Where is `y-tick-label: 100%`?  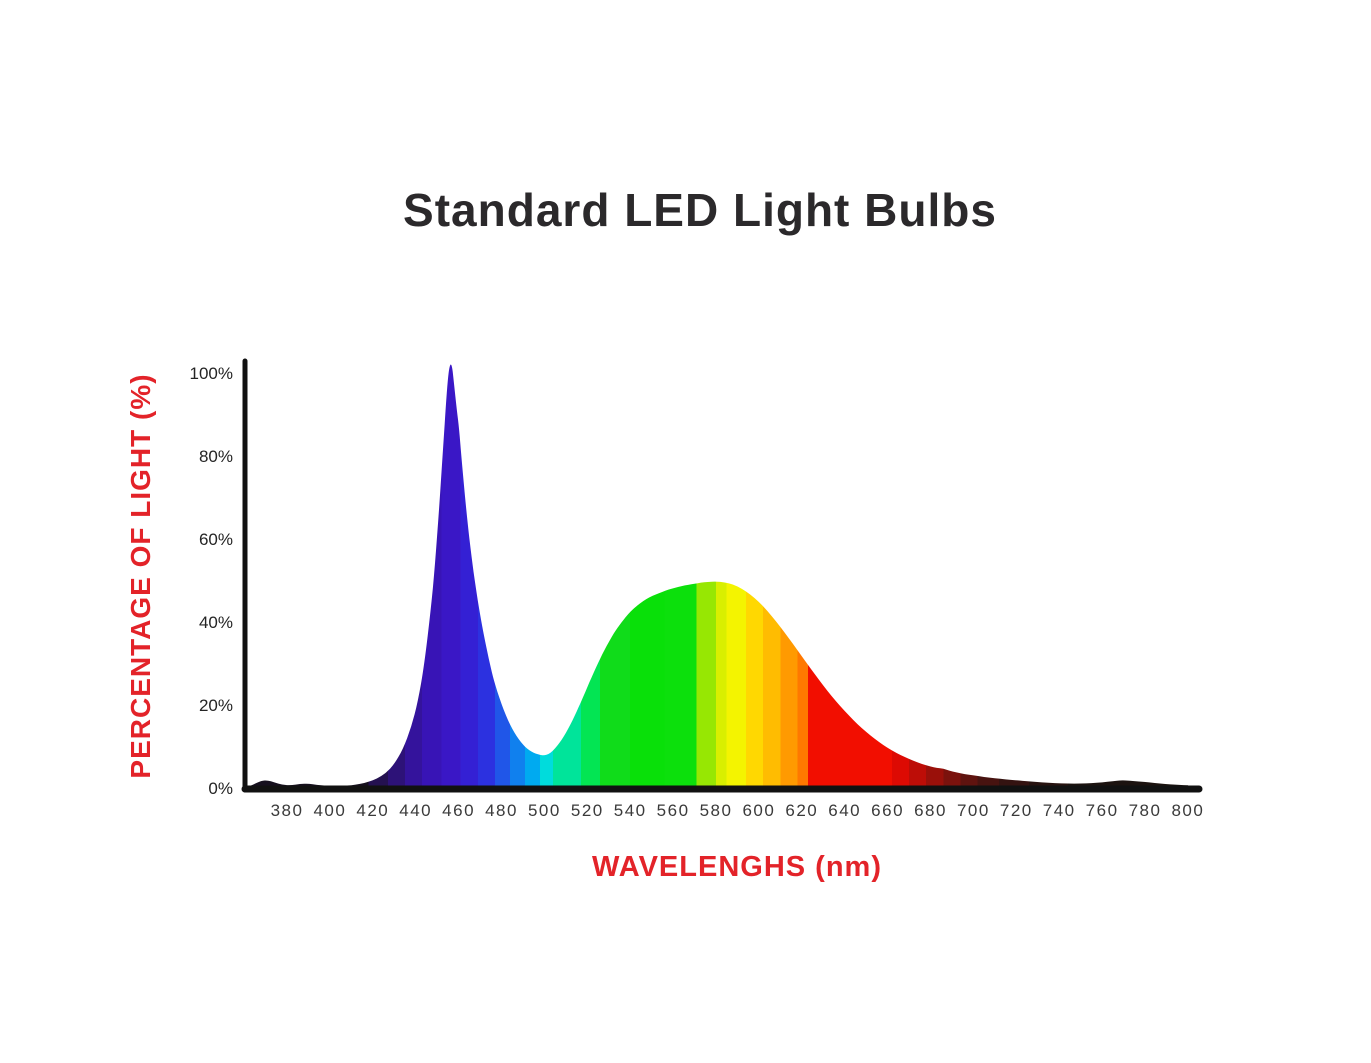 y-tick-label: 100% is located at coordinates (211, 373).